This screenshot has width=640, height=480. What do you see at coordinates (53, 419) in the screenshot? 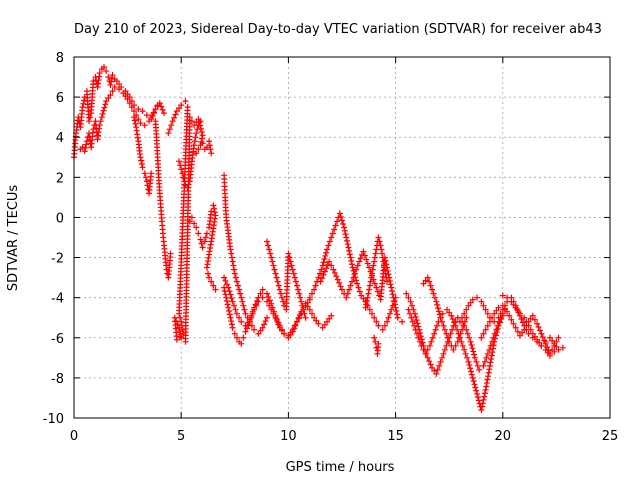
I see `y-tick-label: -10` at bounding box center [53, 419].